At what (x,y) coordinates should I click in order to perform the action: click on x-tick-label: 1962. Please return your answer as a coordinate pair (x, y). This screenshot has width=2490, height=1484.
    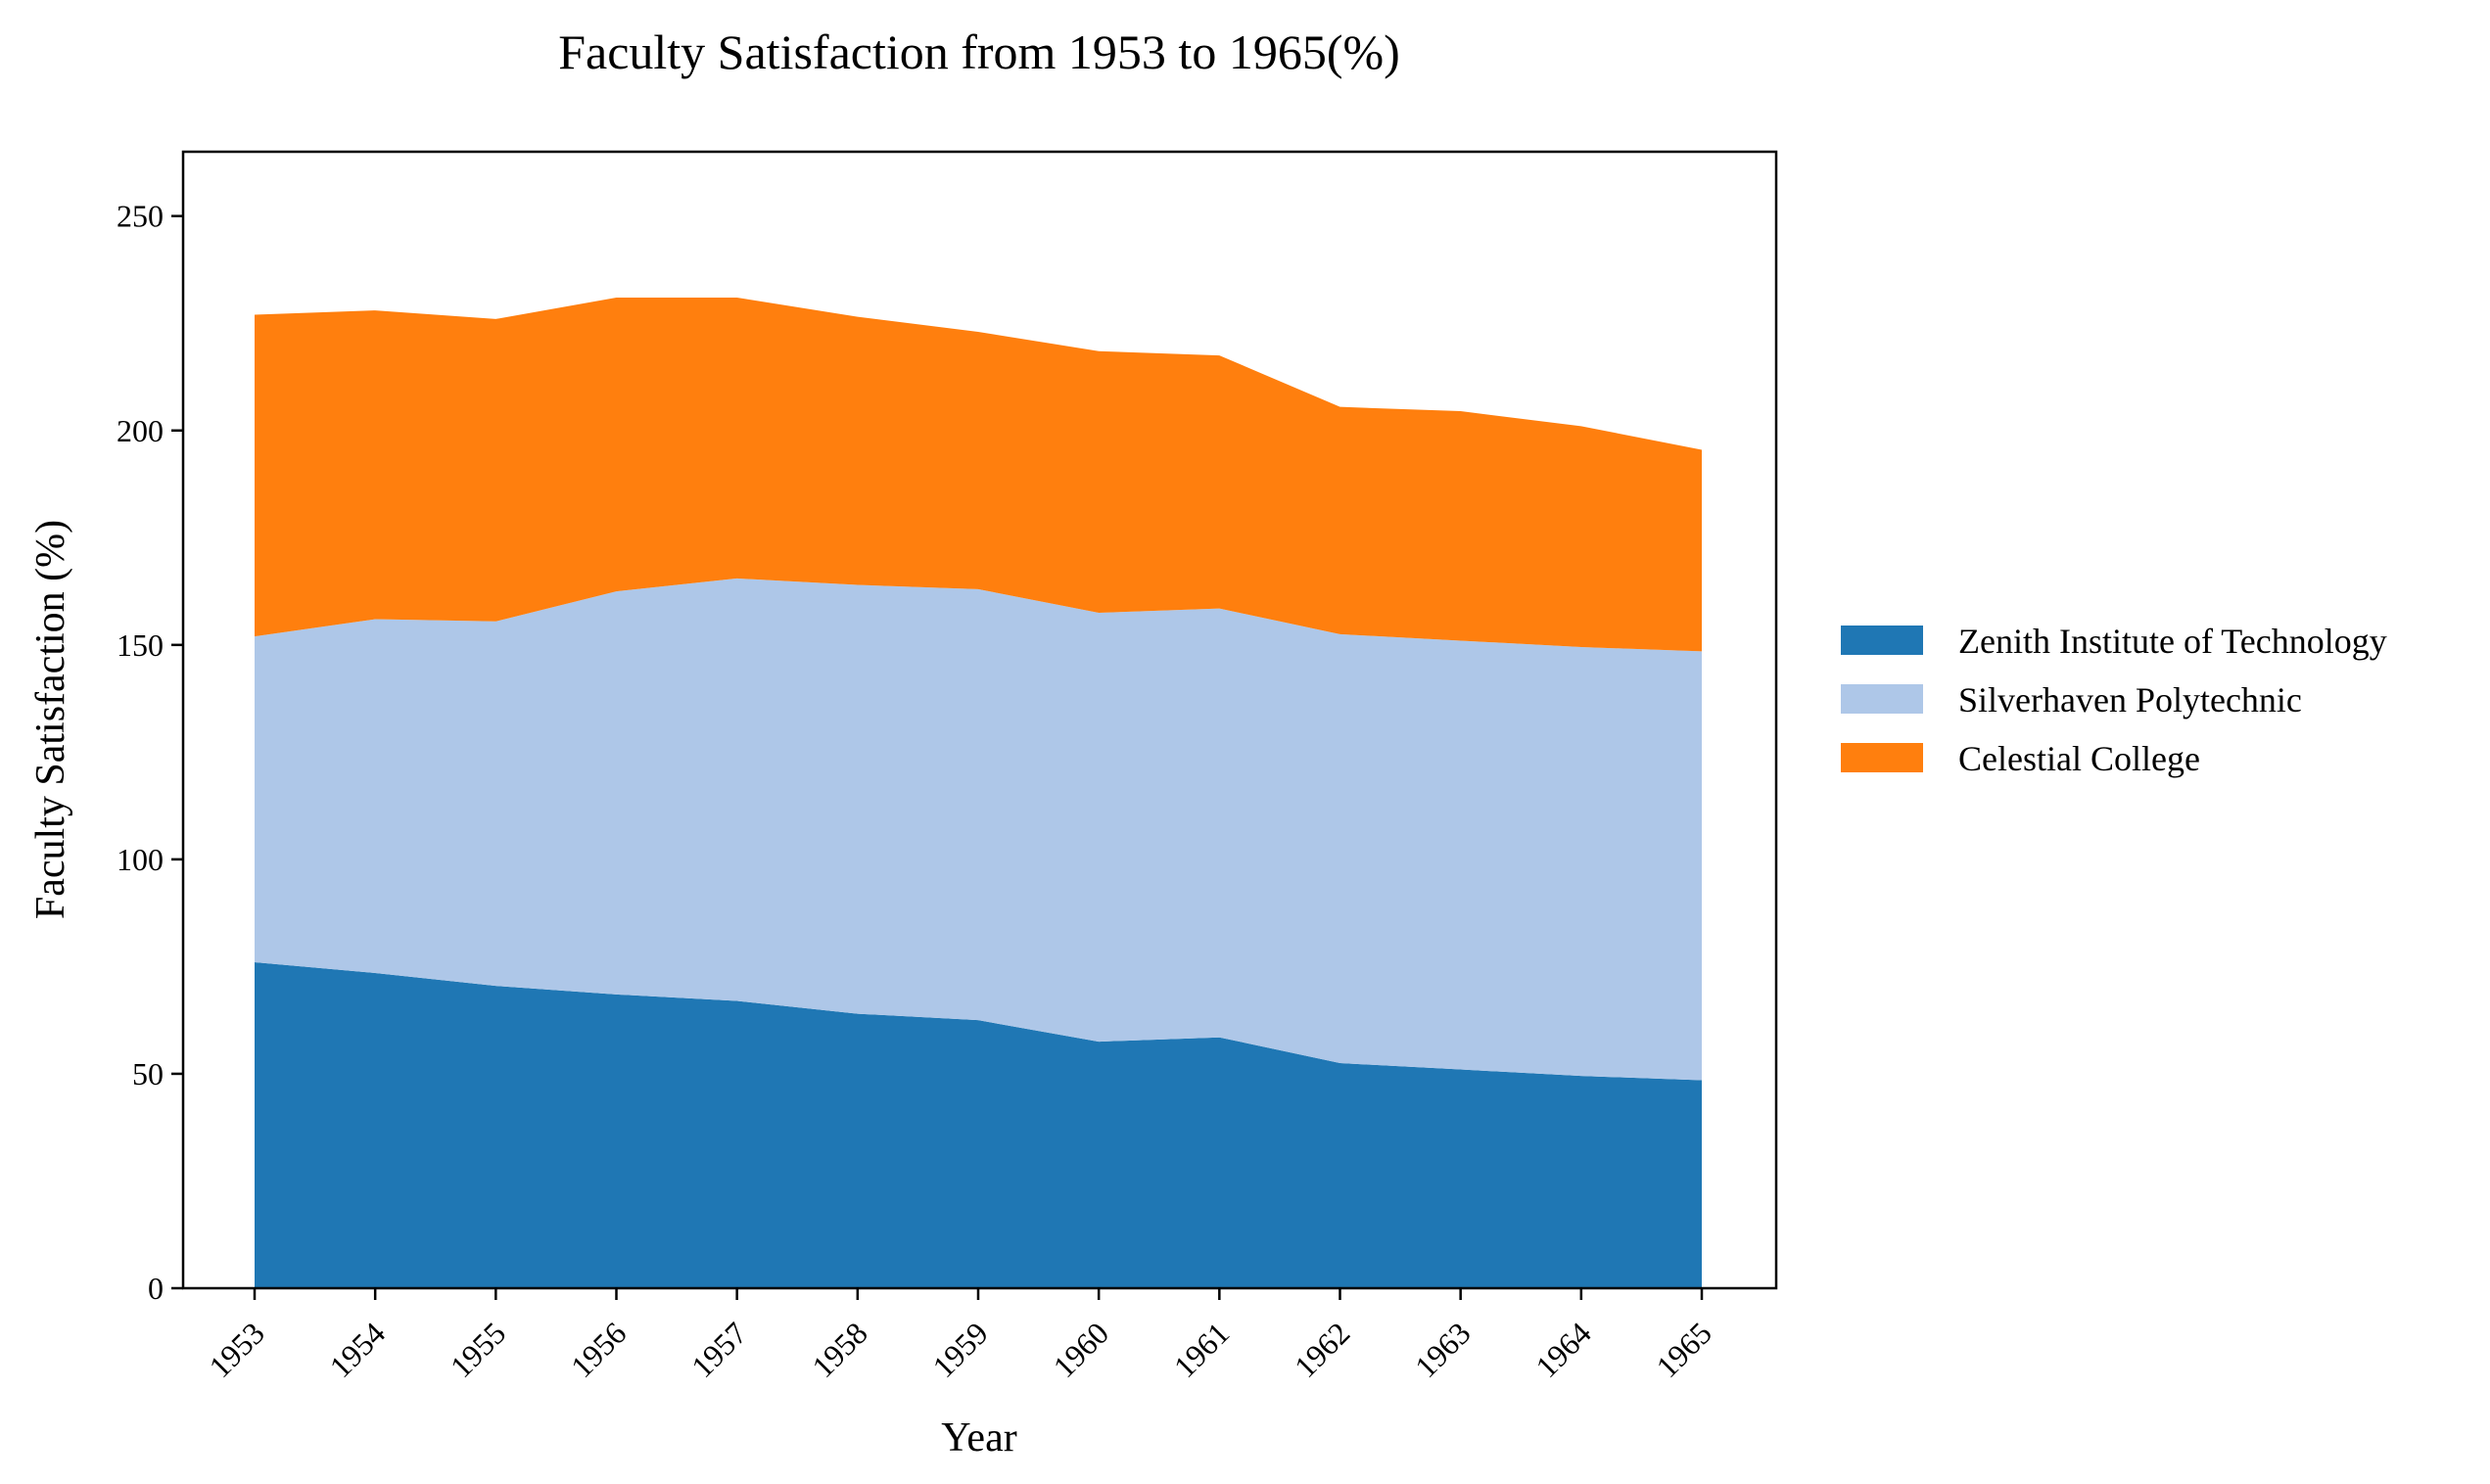
    Looking at the image, I should click on (1322, 1349).